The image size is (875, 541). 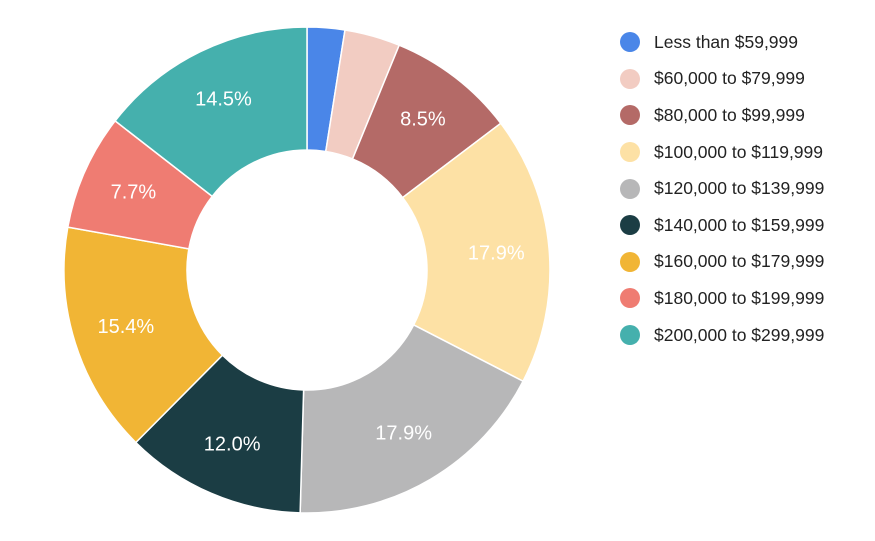 I want to click on legend-item: $180,000 to $199,999, so click(x=722, y=298).